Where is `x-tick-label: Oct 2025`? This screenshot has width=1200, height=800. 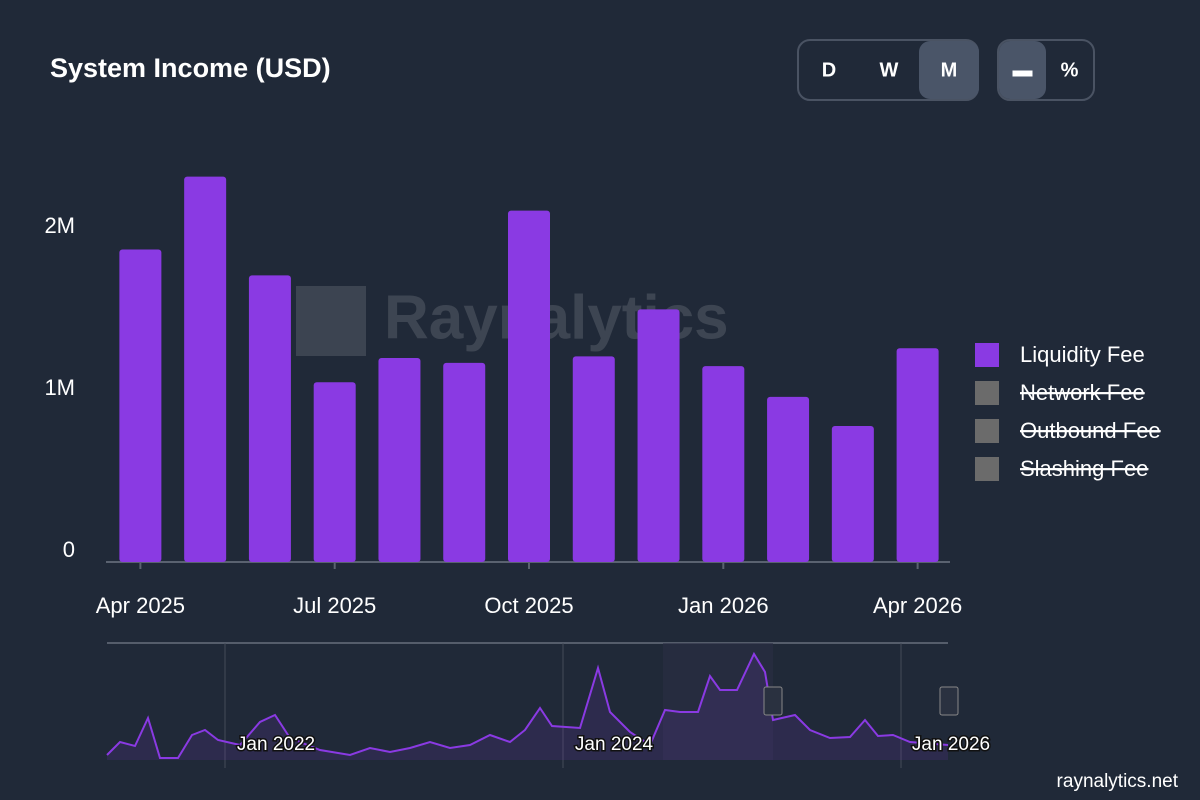 x-tick-label: Oct 2025 is located at coordinates (528, 605).